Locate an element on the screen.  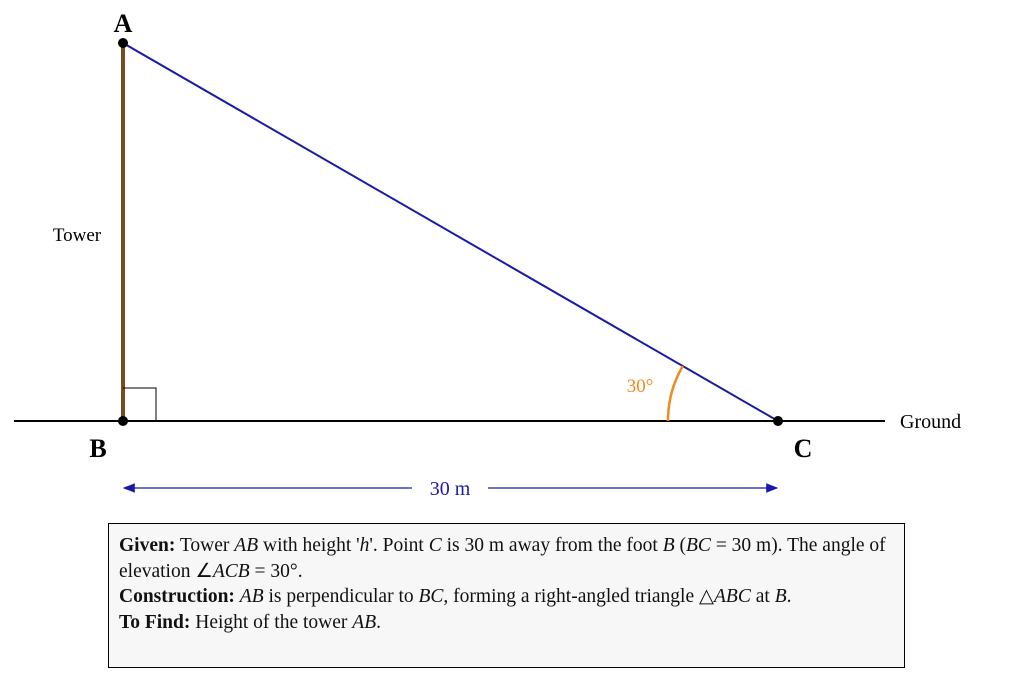
point-b is located at coordinates (123, 421).